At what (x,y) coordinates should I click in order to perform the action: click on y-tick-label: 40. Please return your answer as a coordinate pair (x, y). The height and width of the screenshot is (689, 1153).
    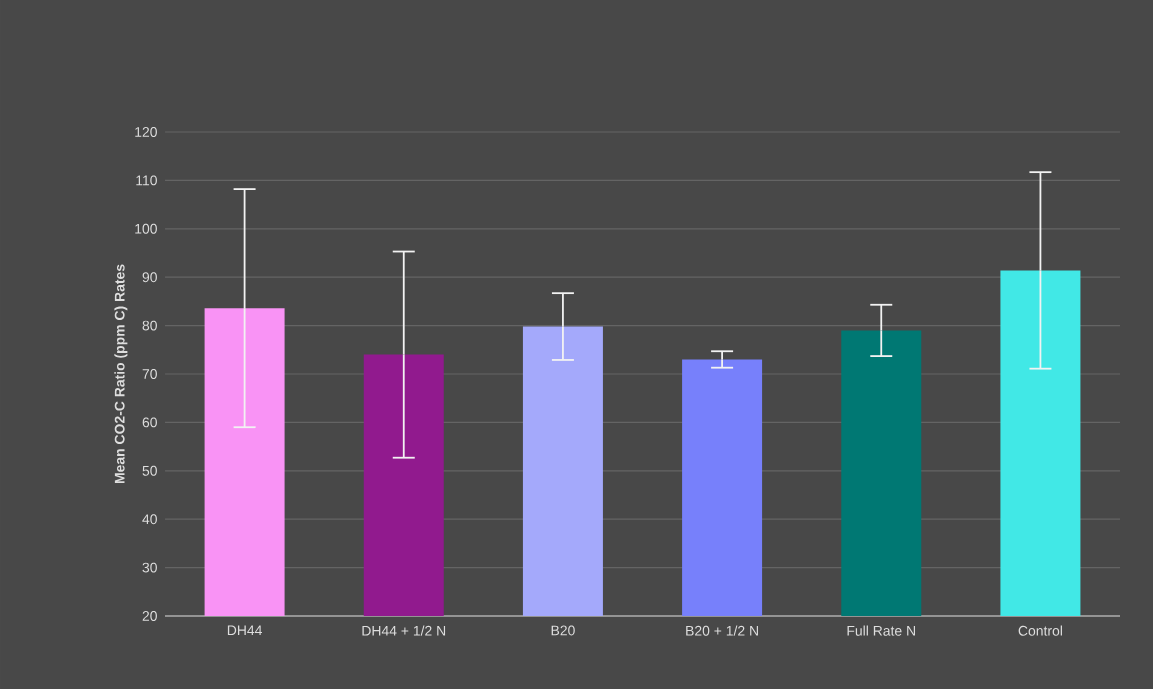
    Looking at the image, I should click on (149, 519).